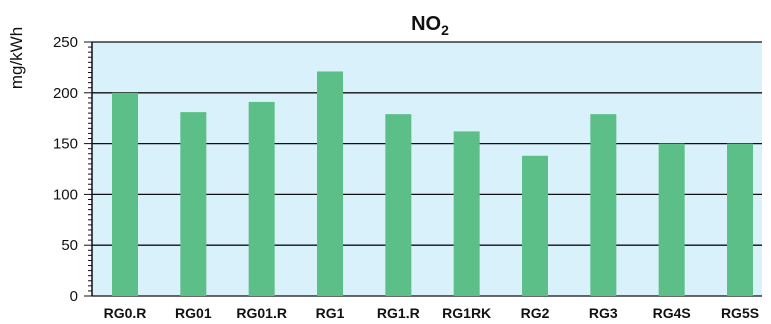 The image size is (771, 324). I want to click on x-tick-label: RG1RK, so click(466, 313).